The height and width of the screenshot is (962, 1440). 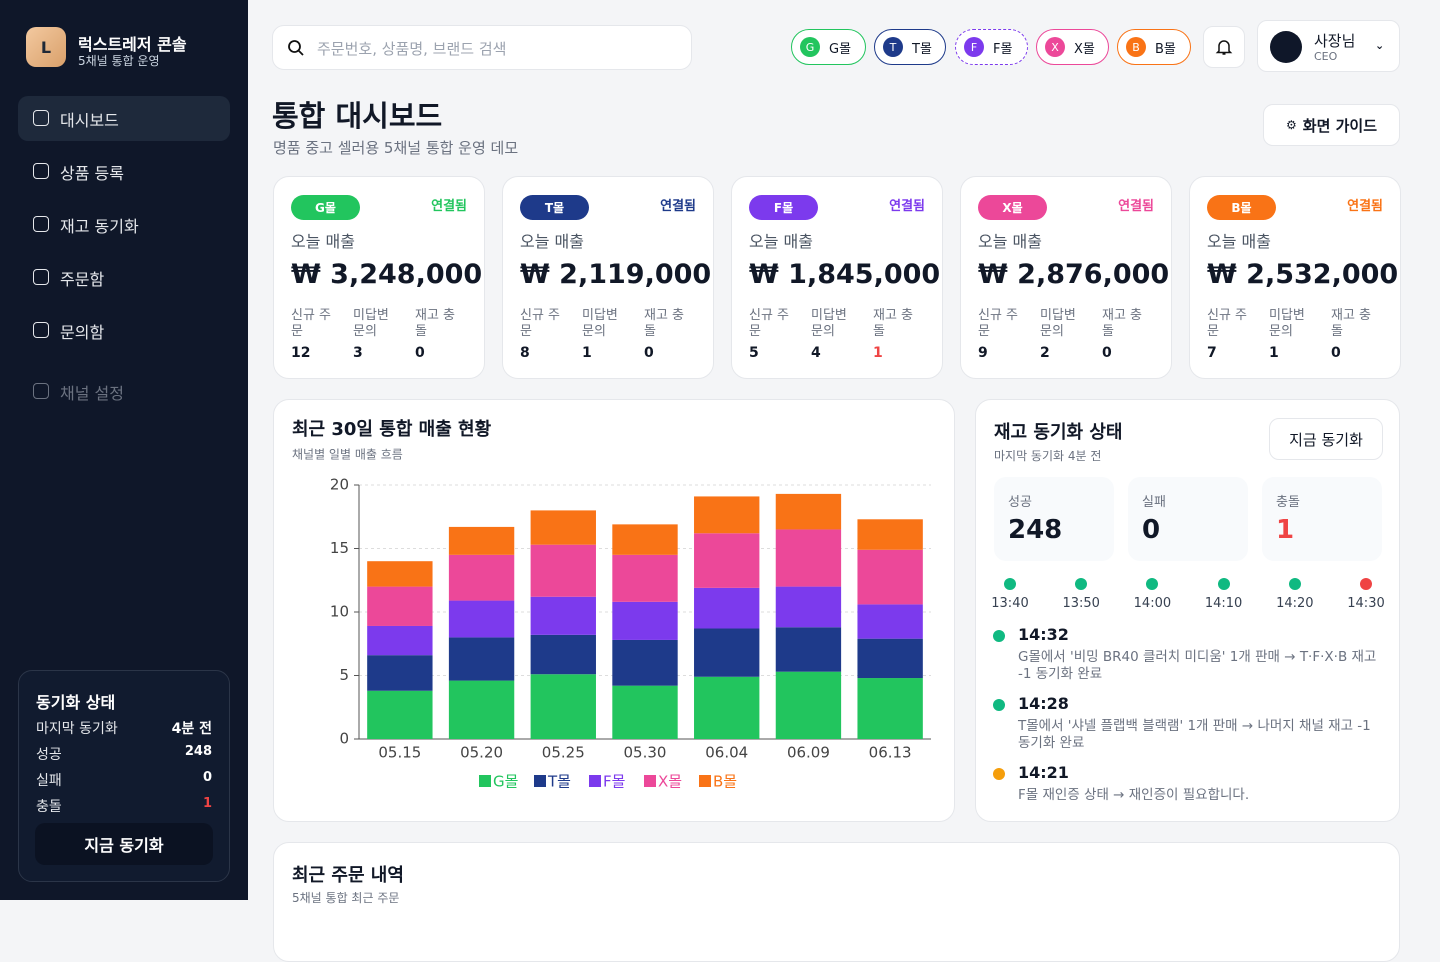 What do you see at coordinates (481, 753) in the screenshot?
I see `x-tick-label: 05.20` at bounding box center [481, 753].